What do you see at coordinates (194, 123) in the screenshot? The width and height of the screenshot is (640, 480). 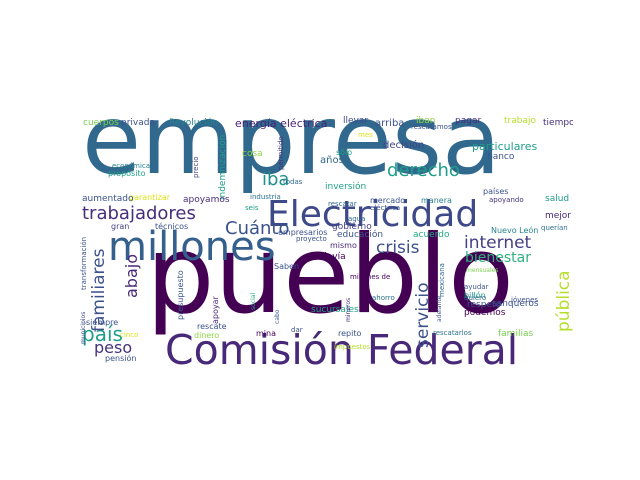 I see `word-cloud-word: Revolución` at bounding box center [194, 123].